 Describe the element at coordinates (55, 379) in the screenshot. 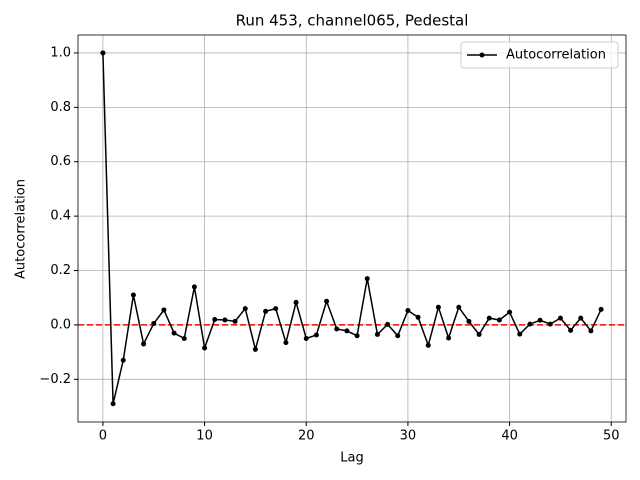

I see `y-tick-label: −0.2` at that location.